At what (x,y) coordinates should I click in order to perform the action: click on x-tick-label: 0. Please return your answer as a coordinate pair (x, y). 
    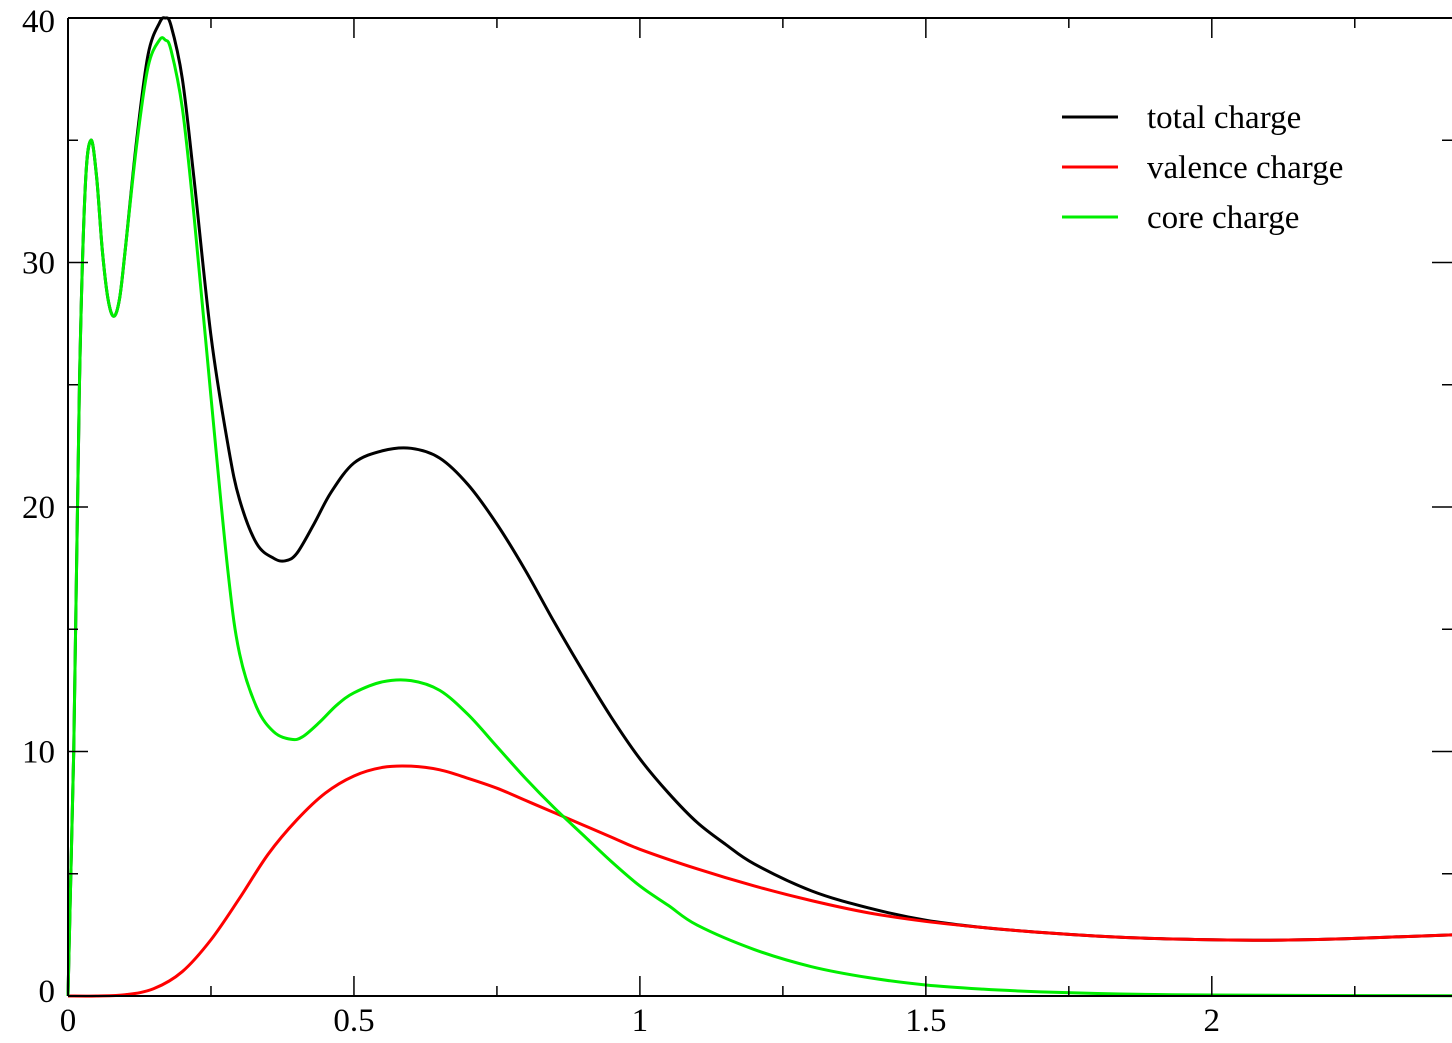
    Looking at the image, I should click on (68, 1021).